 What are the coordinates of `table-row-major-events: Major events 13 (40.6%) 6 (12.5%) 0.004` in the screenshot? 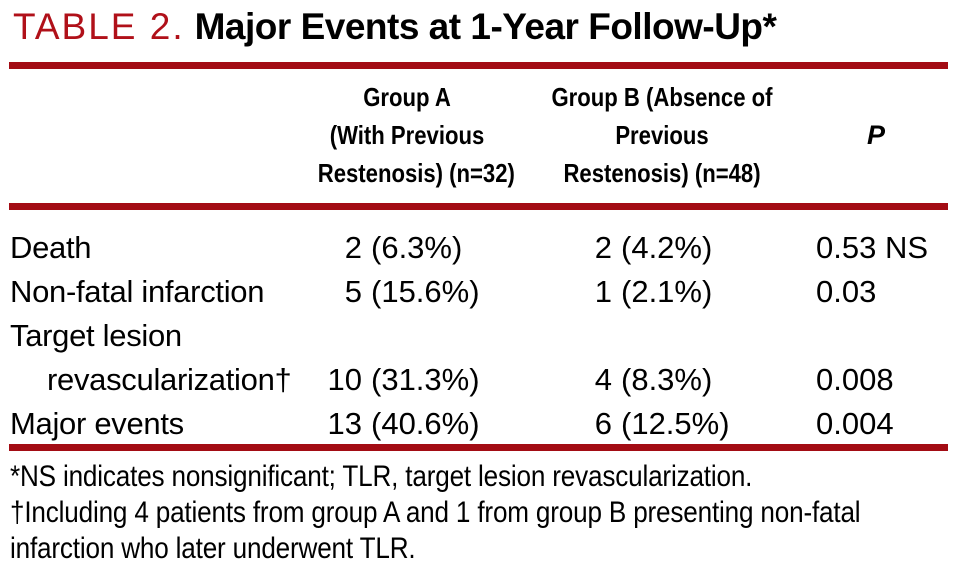 It's located at (479, 424).